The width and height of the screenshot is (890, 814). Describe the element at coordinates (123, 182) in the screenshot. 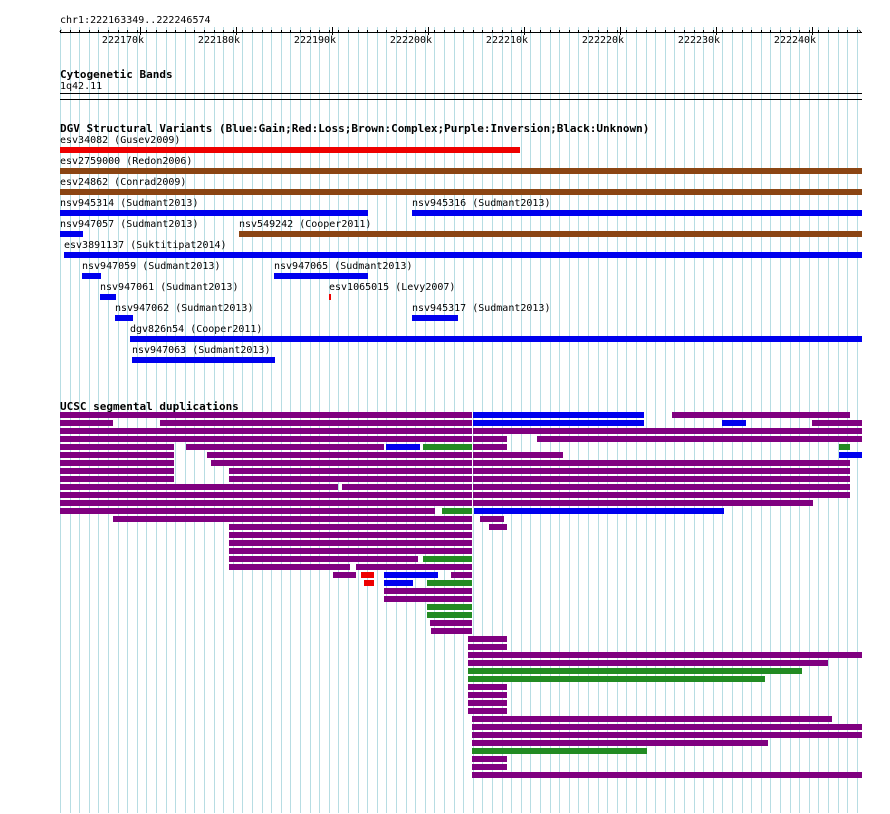

I see `variant-label: esv24862 (Conrad2009)` at that location.